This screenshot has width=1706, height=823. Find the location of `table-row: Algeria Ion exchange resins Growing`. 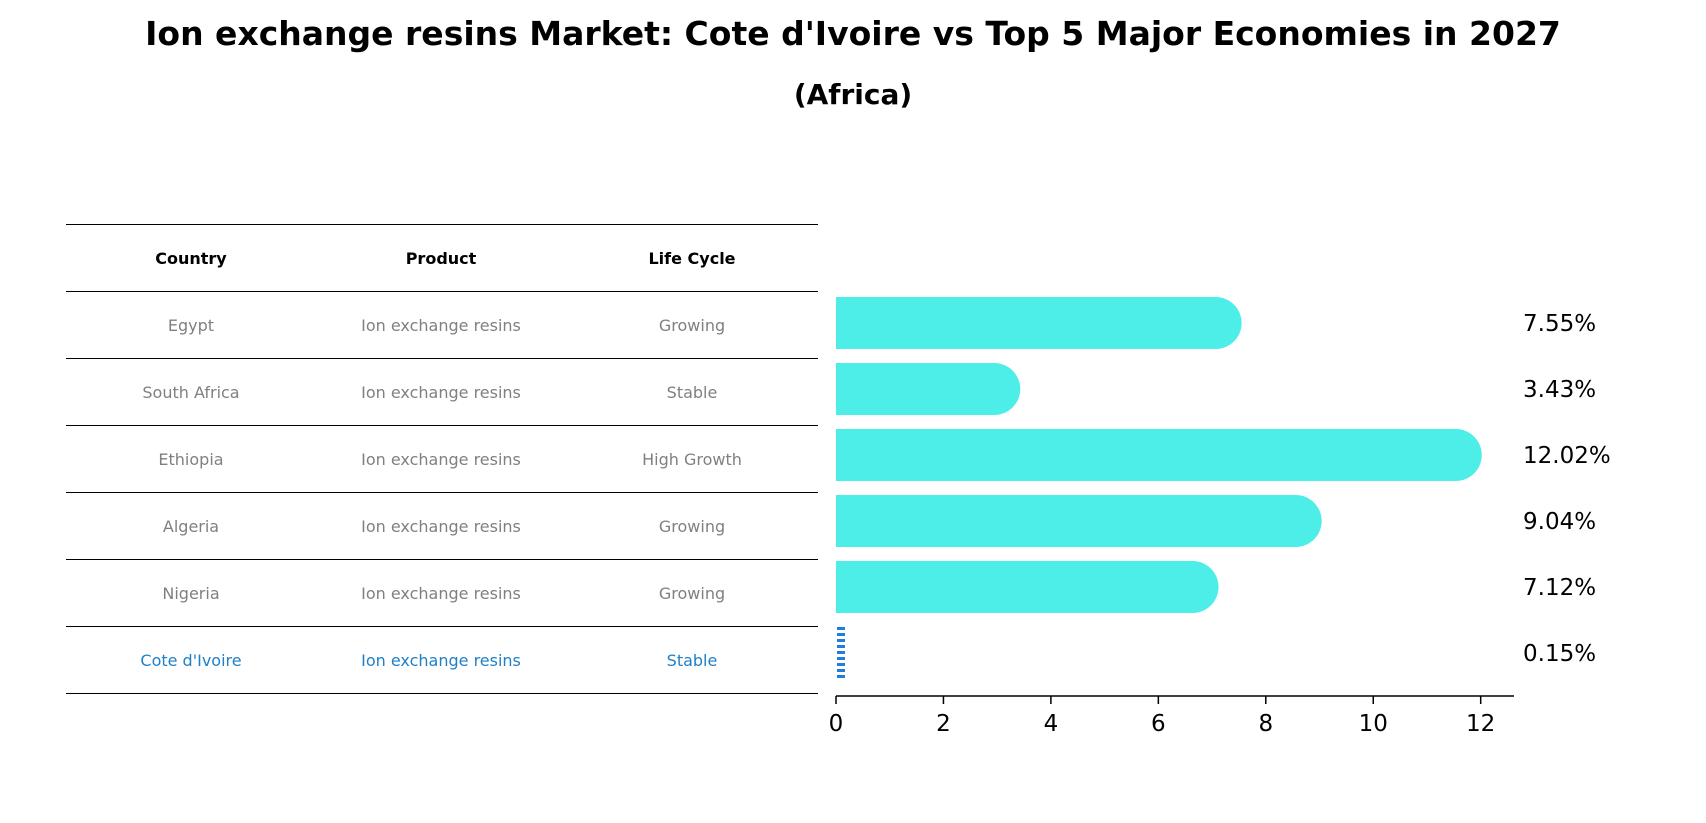

table-row: Algeria Ion exchange resins Growing is located at coordinates (442, 526).